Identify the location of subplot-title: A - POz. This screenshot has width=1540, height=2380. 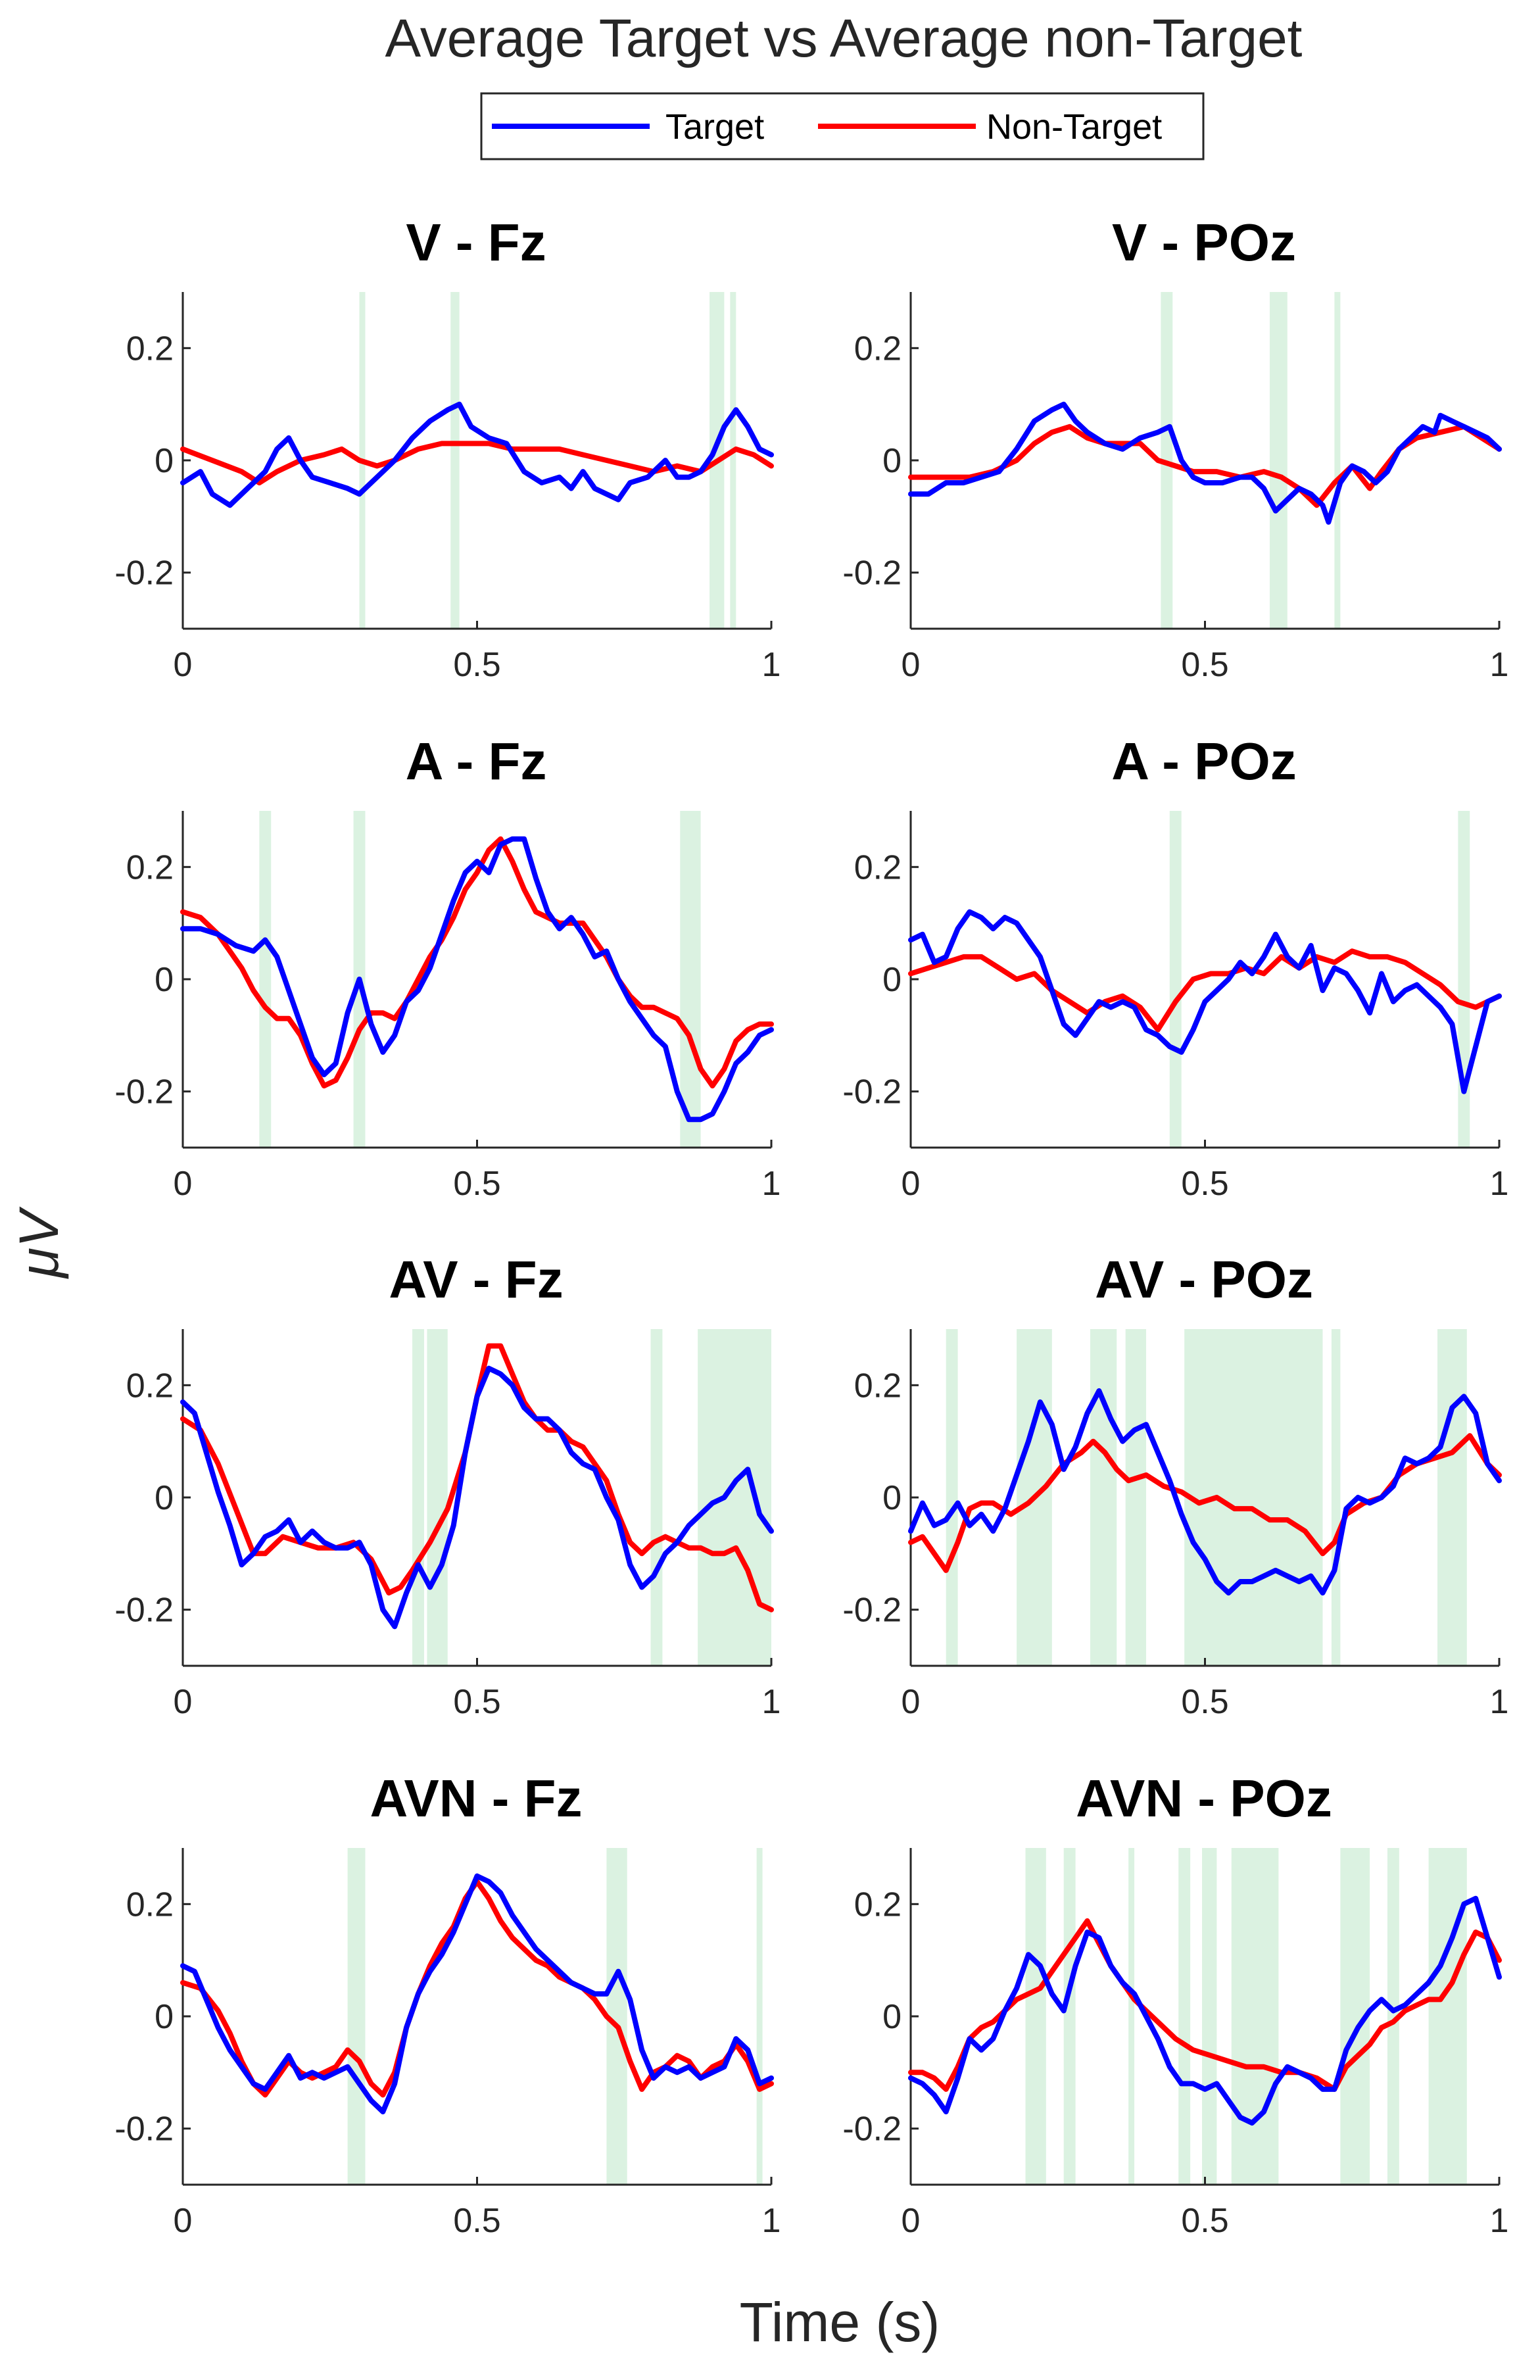
(1203, 761).